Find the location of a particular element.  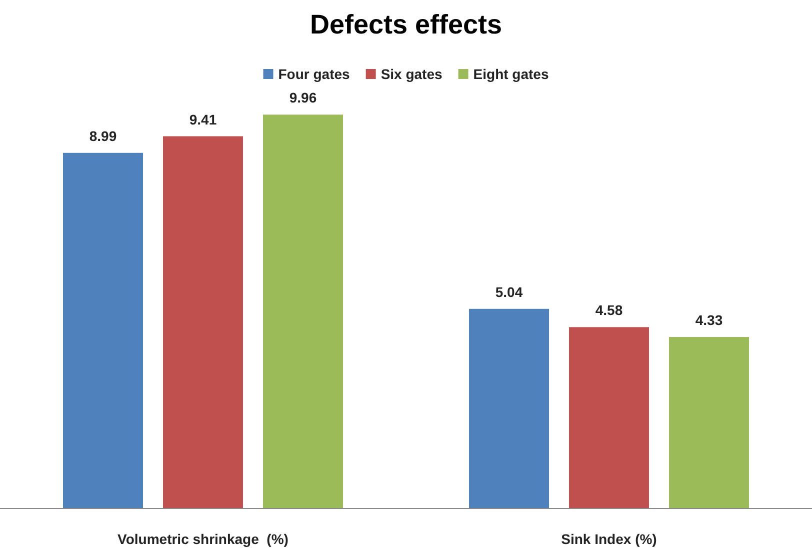

legend-label: Eight gates is located at coordinates (511, 74).